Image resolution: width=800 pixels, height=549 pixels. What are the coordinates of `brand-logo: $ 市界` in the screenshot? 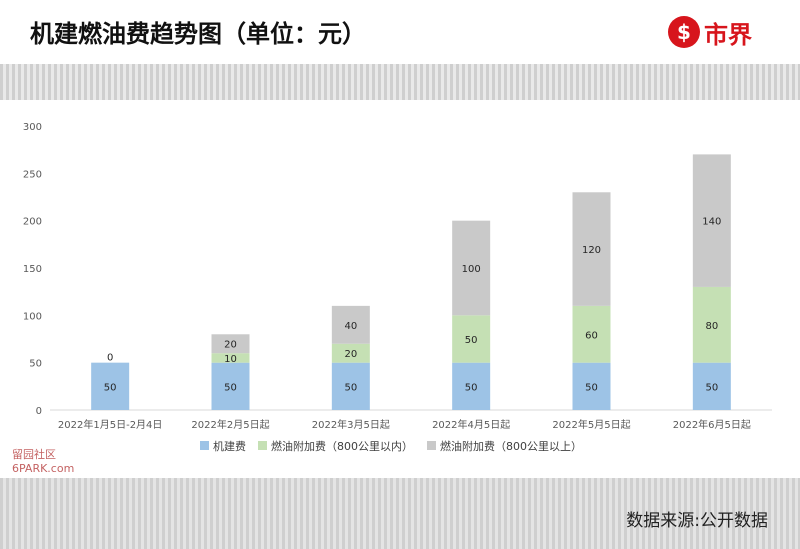 It's located at (710, 32).